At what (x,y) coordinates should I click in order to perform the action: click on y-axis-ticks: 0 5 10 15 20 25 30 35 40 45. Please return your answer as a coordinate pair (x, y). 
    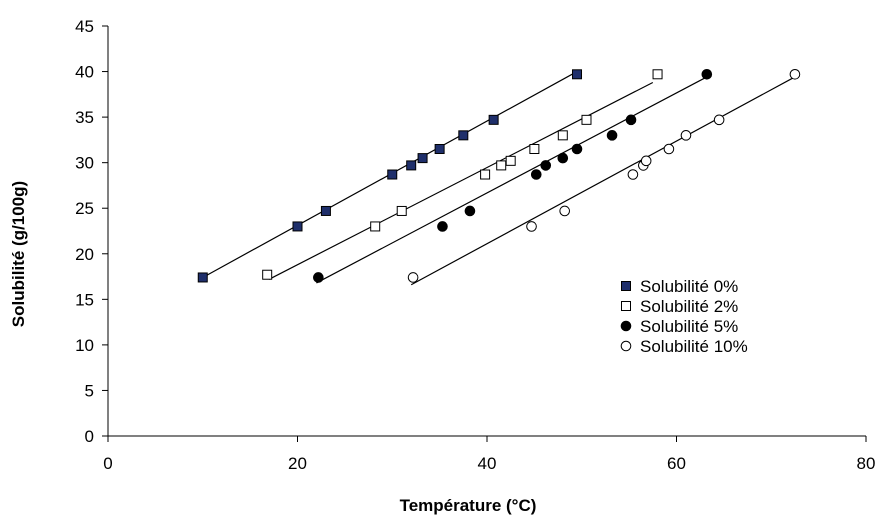
    Looking at the image, I should click on (91, 231).